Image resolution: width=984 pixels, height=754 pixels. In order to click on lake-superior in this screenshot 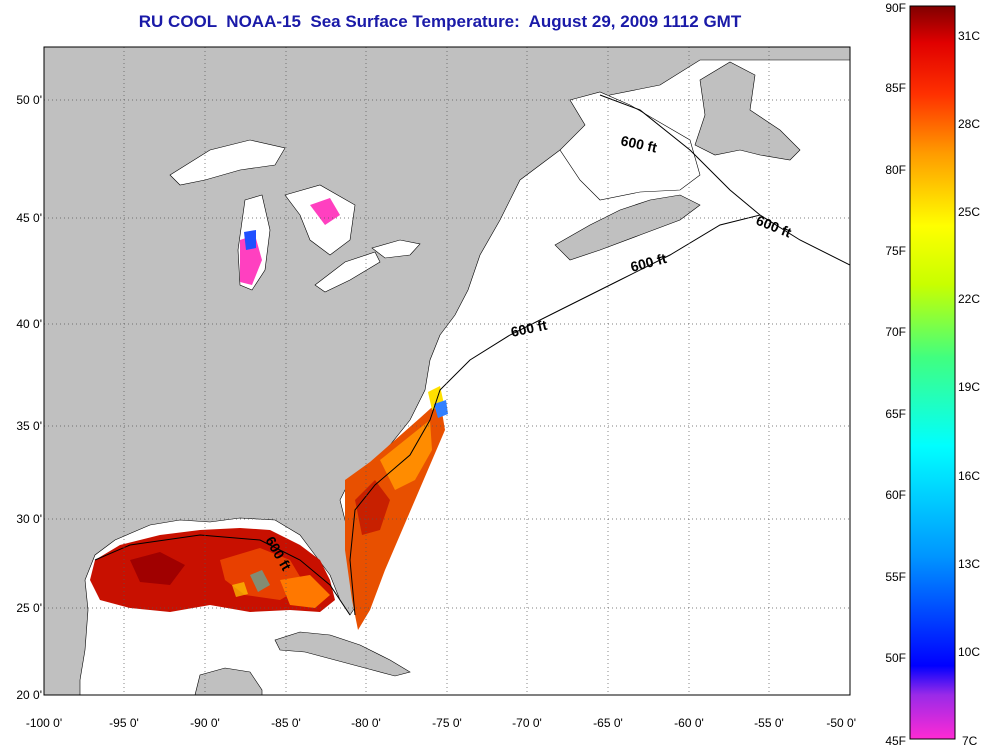, I will do `click(227, 162)`.